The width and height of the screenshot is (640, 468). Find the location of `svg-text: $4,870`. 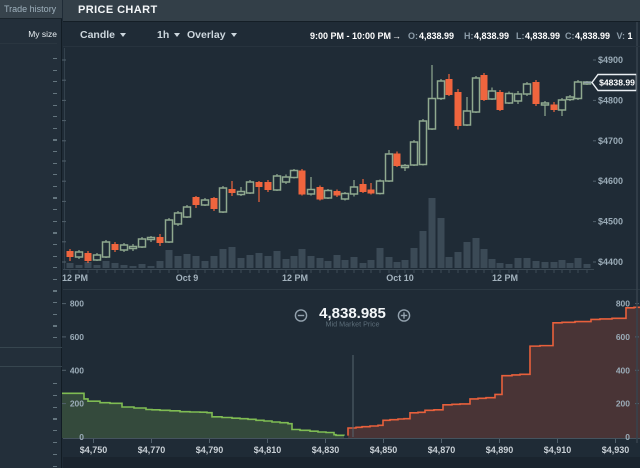

svg-text: $4,870 is located at coordinates (442, 450).